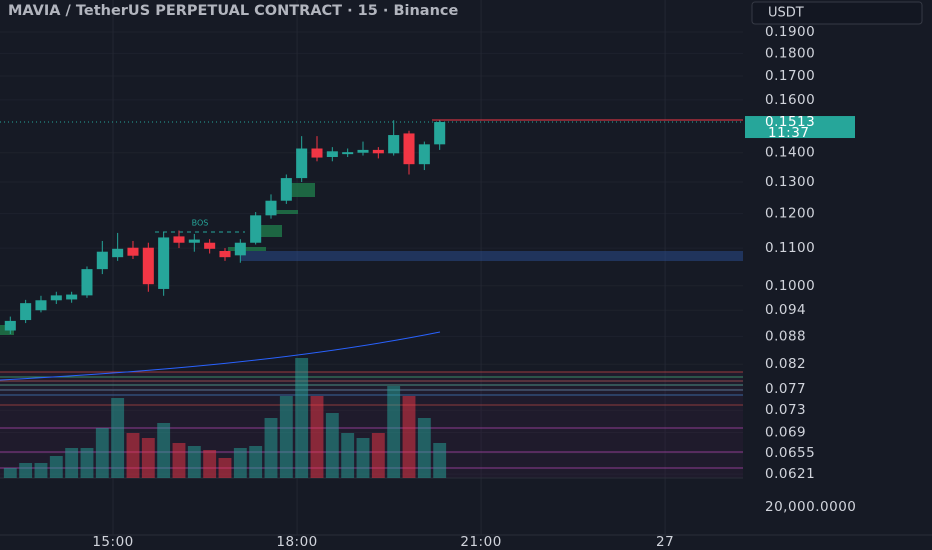 The image size is (932, 550). I want to click on y-tick-label: 0.1000, so click(790, 286).